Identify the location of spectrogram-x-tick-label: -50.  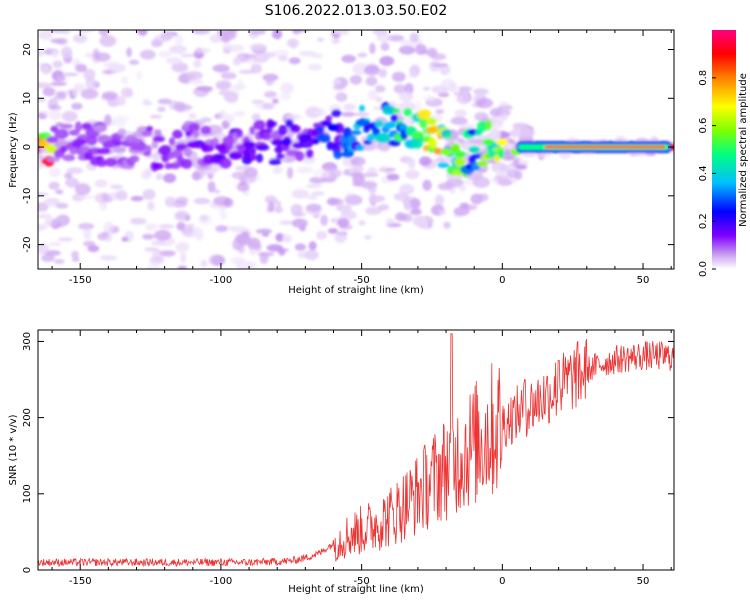
(361, 280).